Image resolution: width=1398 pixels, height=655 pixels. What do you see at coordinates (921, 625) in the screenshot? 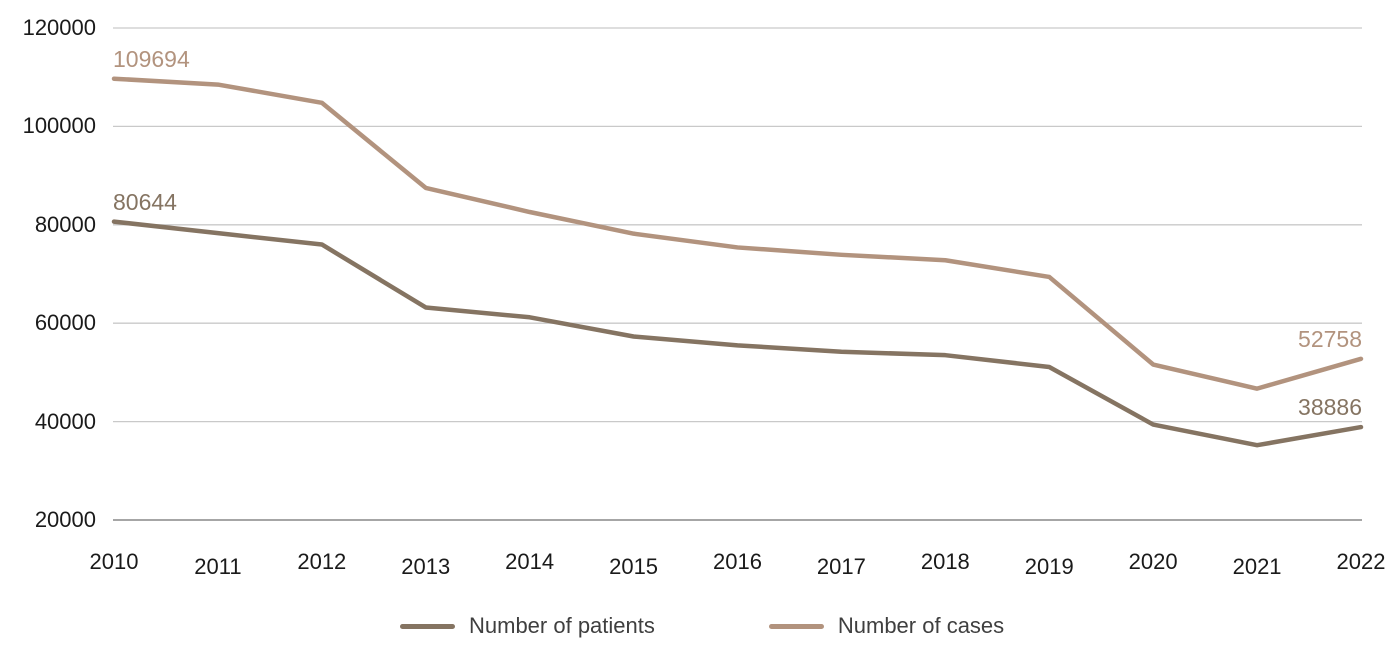
I see `legend-label: Number of cases` at bounding box center [921, 625].